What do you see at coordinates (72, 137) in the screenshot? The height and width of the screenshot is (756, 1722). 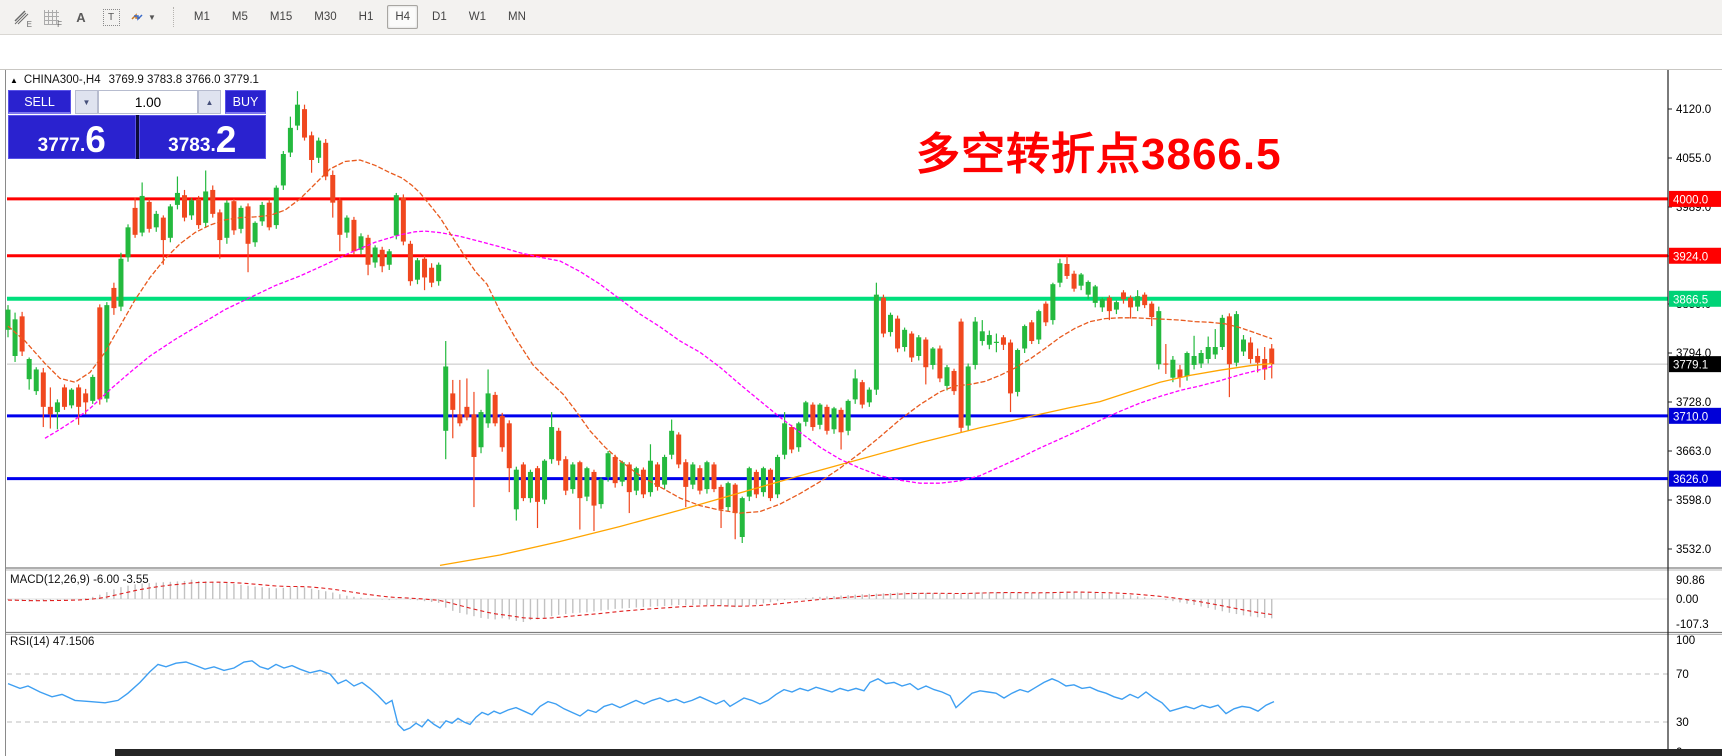 I see `sell-price-box: 3777. 6` at bounding box center [72, 137].